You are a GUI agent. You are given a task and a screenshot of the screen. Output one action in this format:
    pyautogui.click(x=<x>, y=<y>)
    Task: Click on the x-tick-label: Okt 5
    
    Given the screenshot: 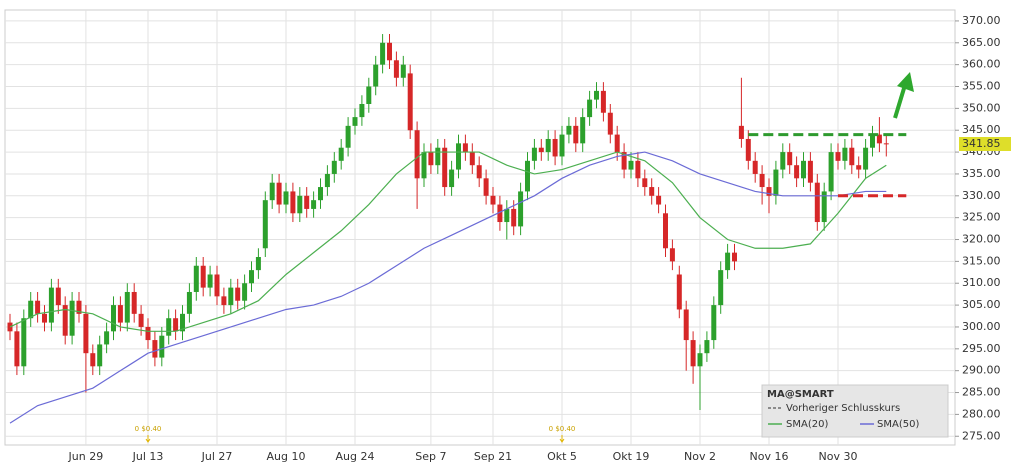 What is the action you would take?
    pyautogui.click(x=562, y=456)
    